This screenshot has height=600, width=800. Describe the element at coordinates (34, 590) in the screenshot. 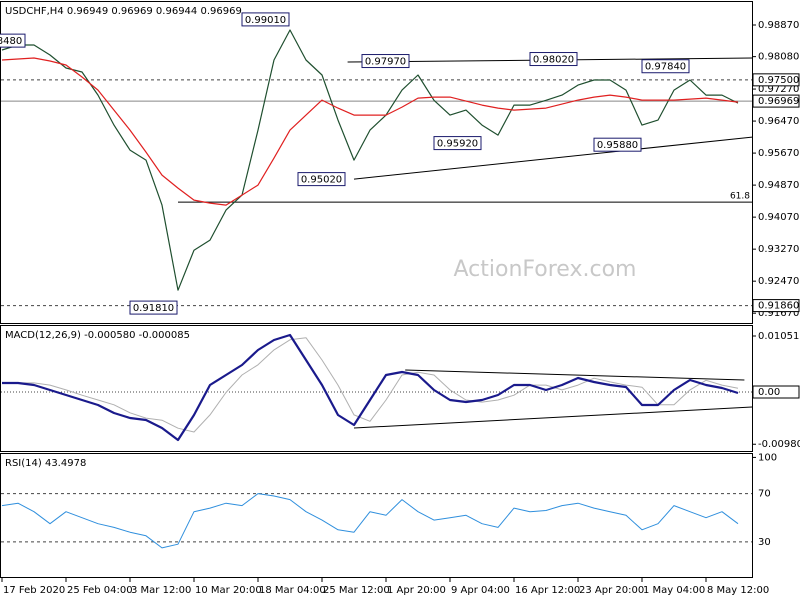

I see `x-tick-label: 17 Feb 2020` at that location.